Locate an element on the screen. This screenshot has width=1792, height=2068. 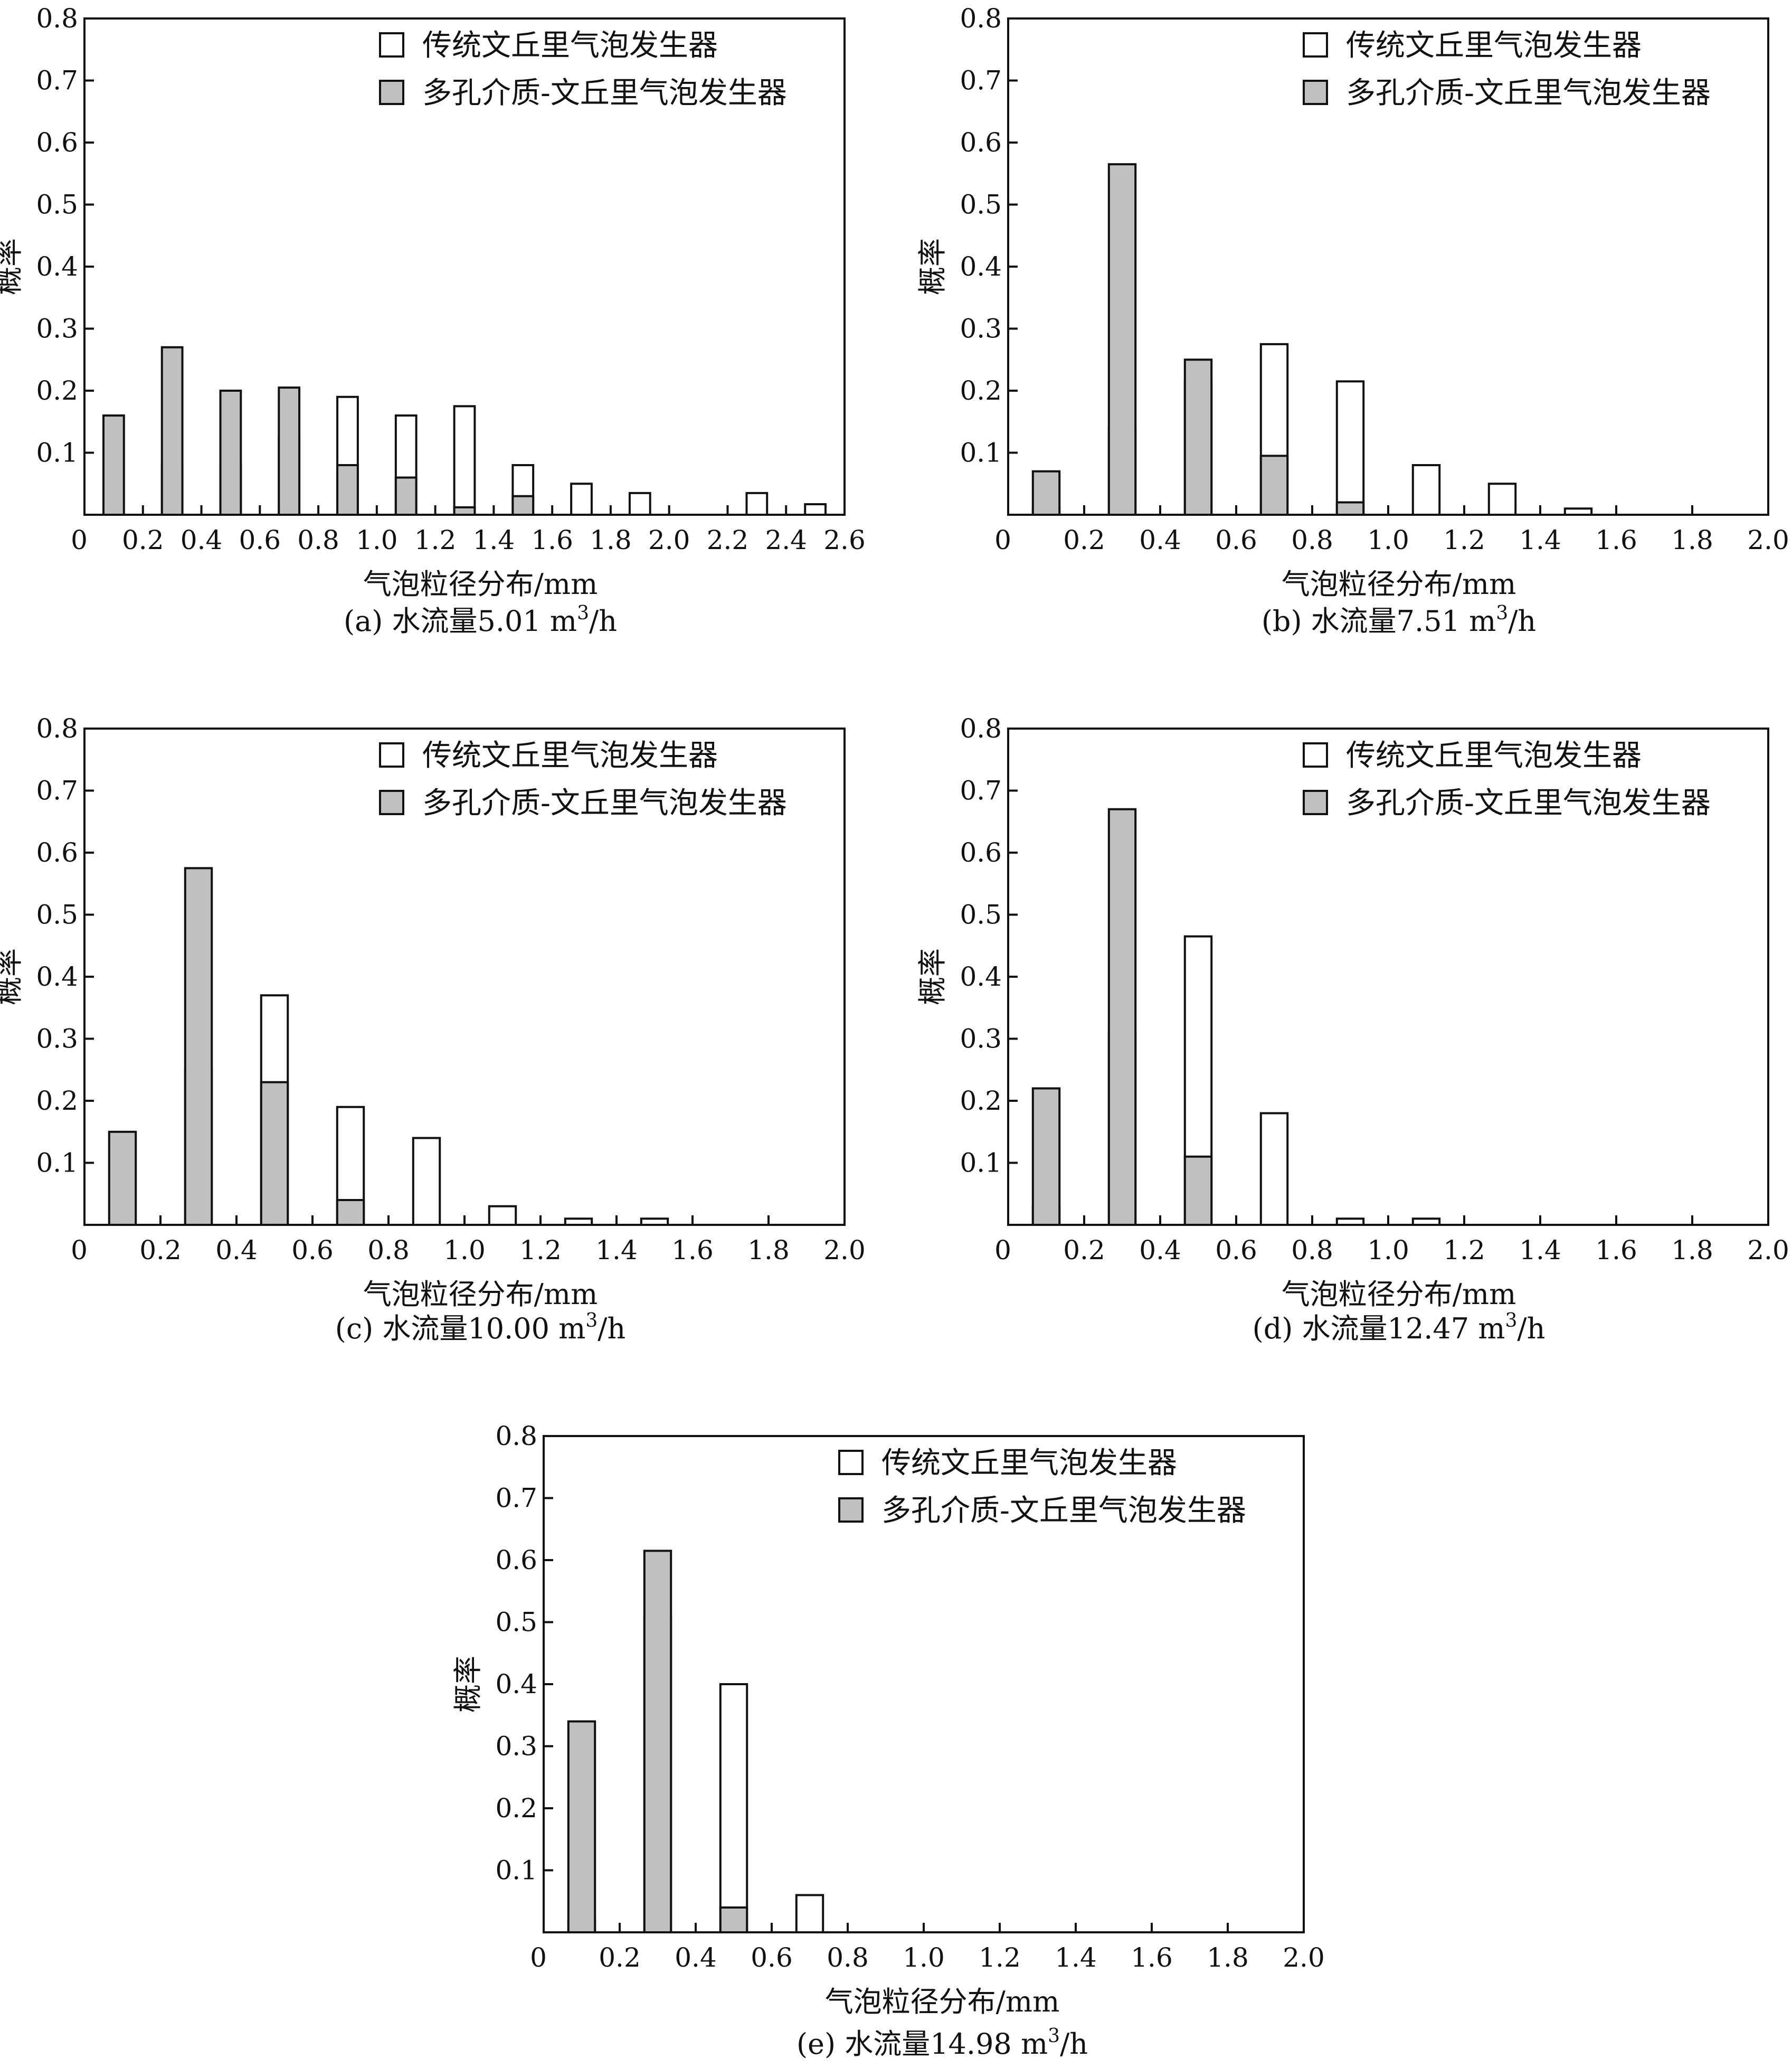
x-tick-label: 1.8 is located at coordinates (1692, 540).